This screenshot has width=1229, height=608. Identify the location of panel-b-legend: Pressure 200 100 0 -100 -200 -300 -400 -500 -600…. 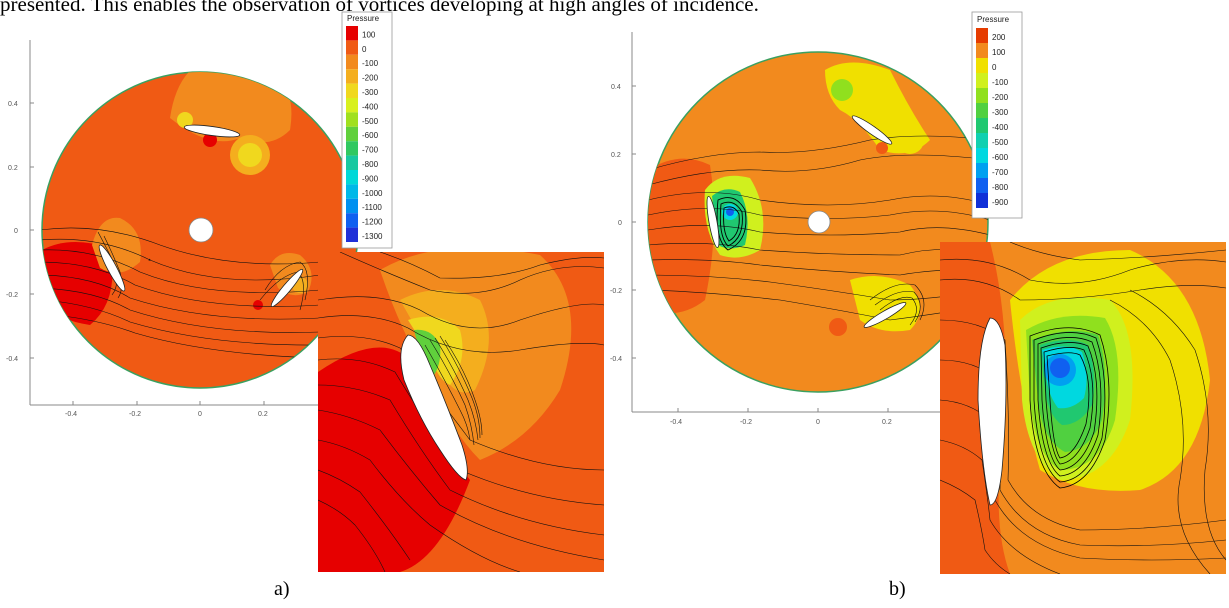
(997, 115).